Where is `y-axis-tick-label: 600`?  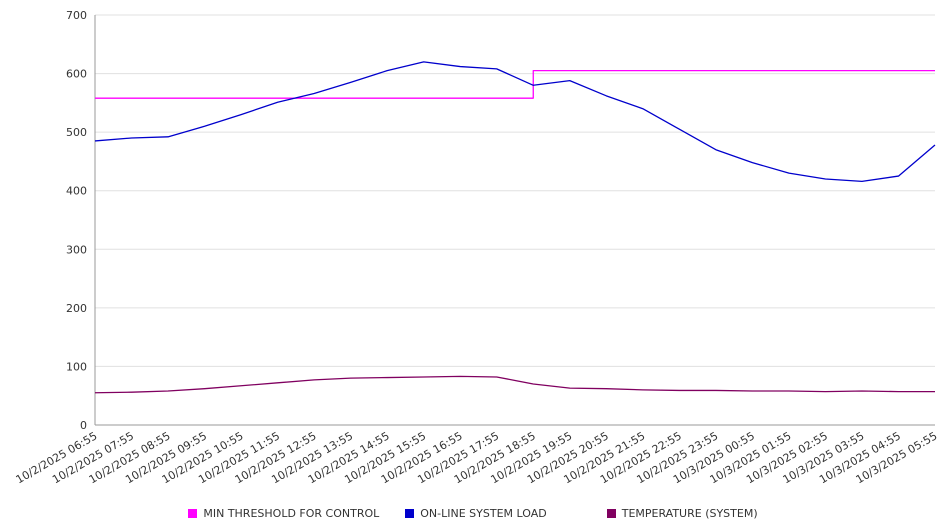 y-axis-tick-label: 600 is located at coordinates (76, 74).